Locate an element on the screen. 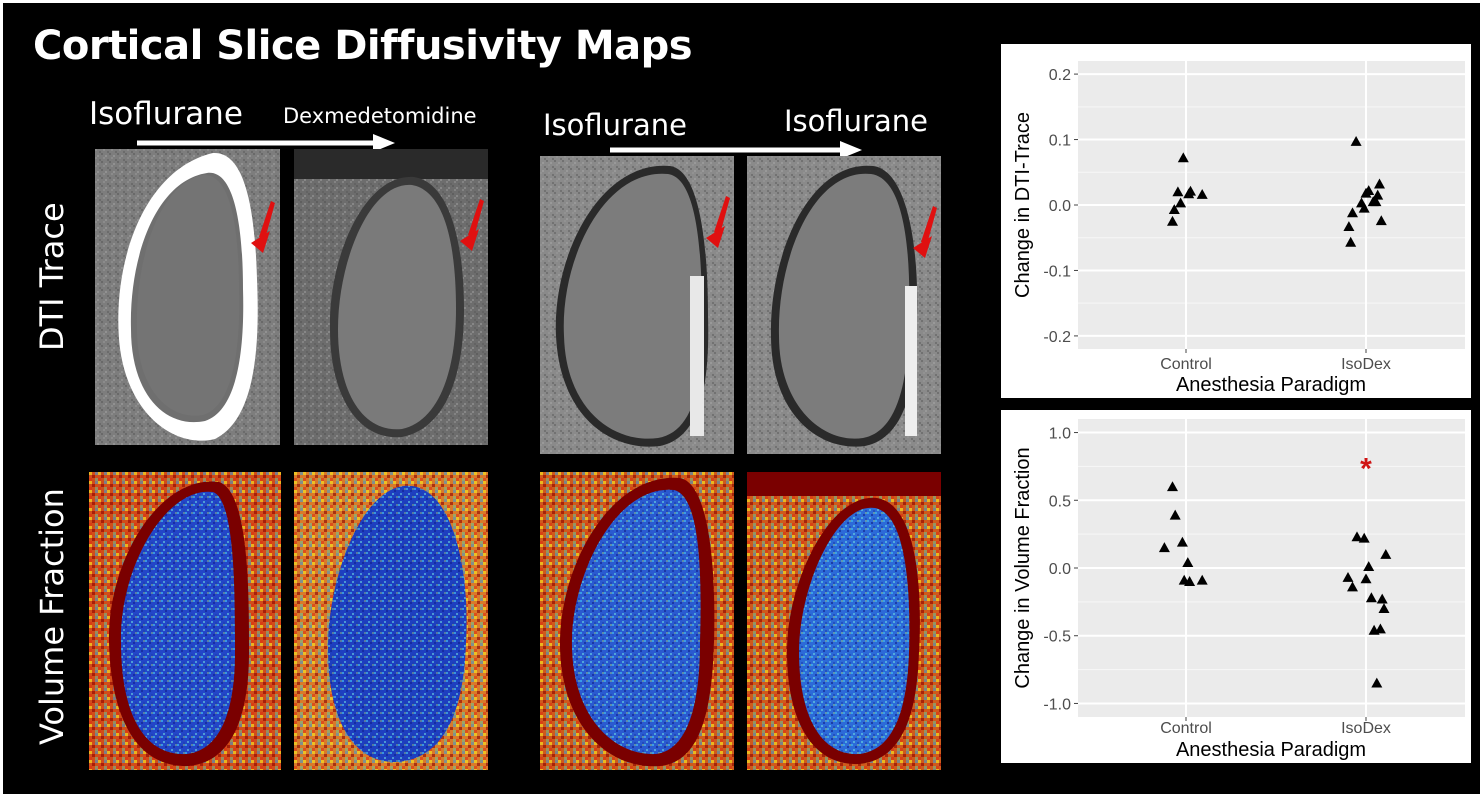  y-tick-label: -1.0 is located at coordinates (1057, 704).